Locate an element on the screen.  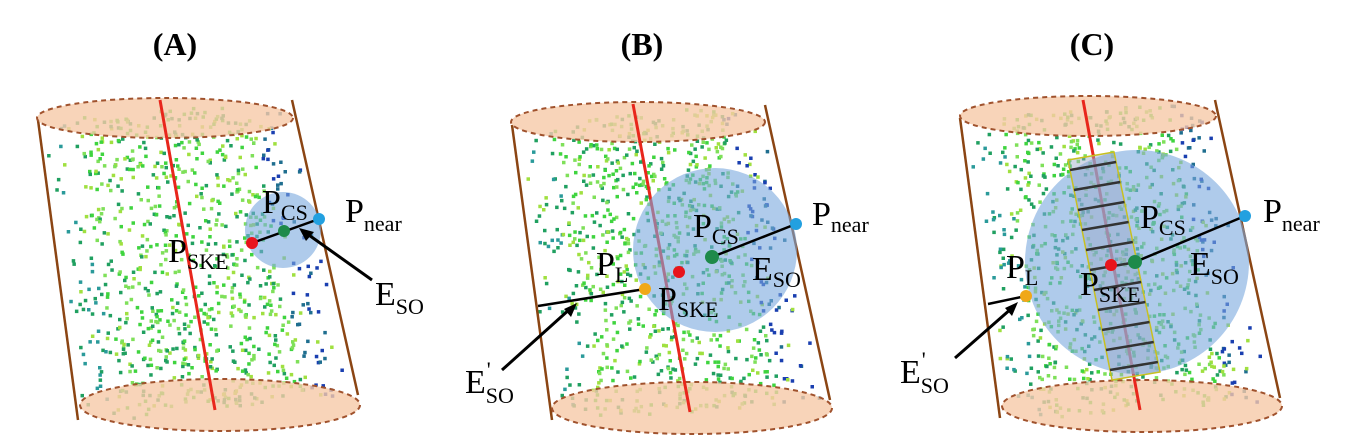
arrow-e-so-prime-c is located at coordinates (983, 333).